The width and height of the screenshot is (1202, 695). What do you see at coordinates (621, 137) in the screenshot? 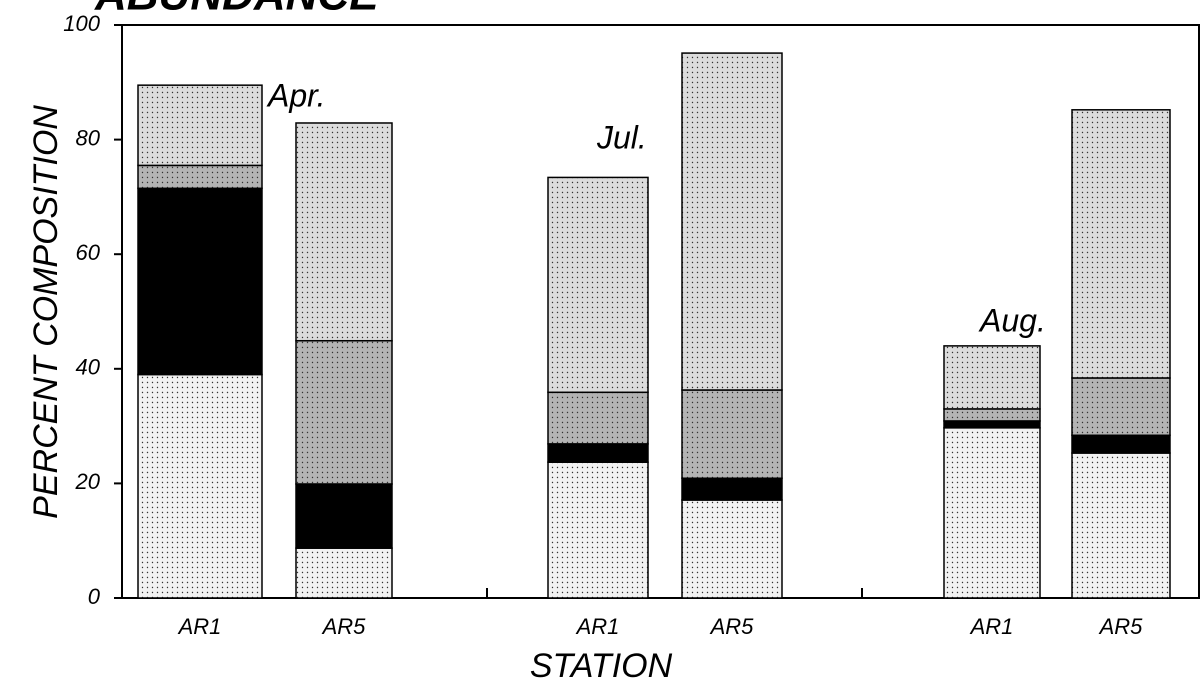
I see `annotation: Jul.` at bounding box center [621, 137].